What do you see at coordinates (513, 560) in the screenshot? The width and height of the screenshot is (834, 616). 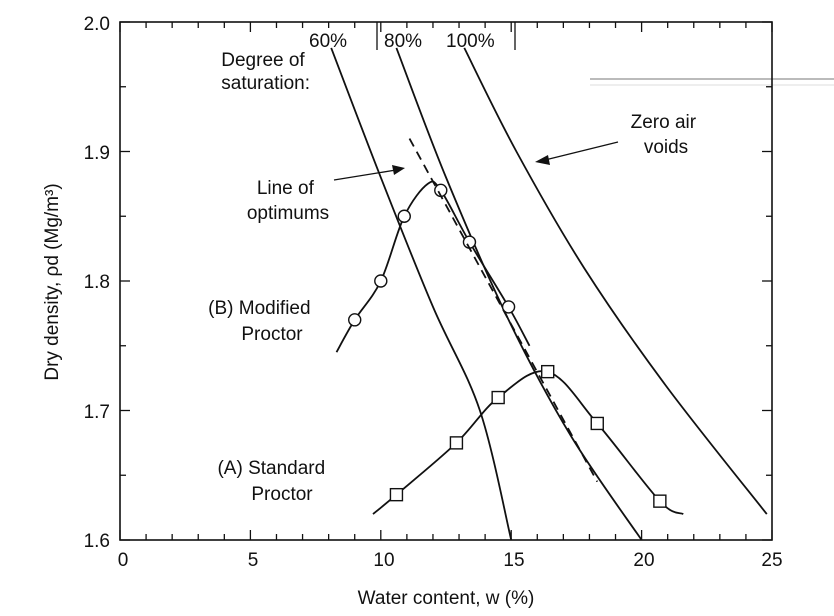 I see `x-tick-label: 15` at bounding box center [513, 560].